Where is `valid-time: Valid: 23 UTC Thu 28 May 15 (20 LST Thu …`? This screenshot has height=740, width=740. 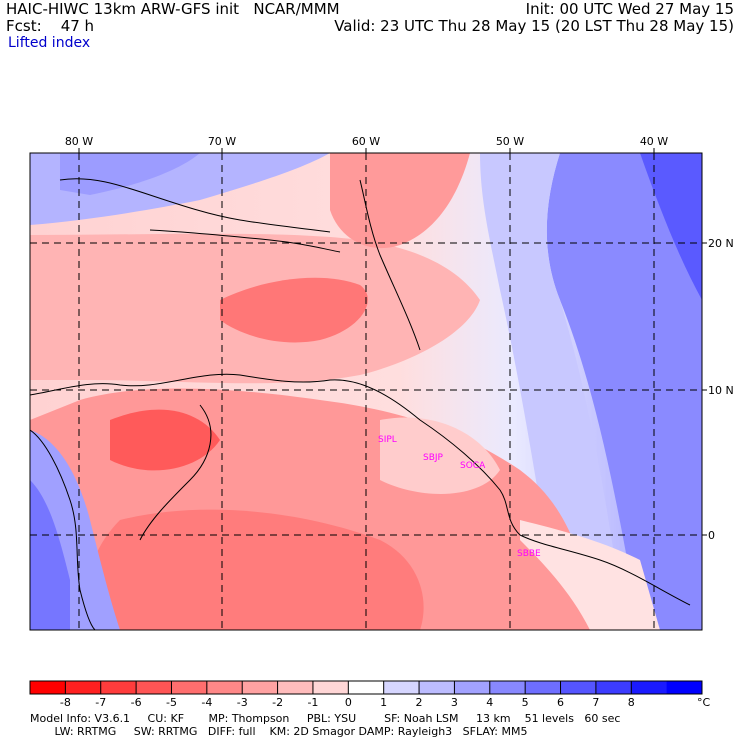
valid-time: Valid: 23 UTC Thu 28 May 15 (20 LST Thu … is located at coordinates (534, 26).